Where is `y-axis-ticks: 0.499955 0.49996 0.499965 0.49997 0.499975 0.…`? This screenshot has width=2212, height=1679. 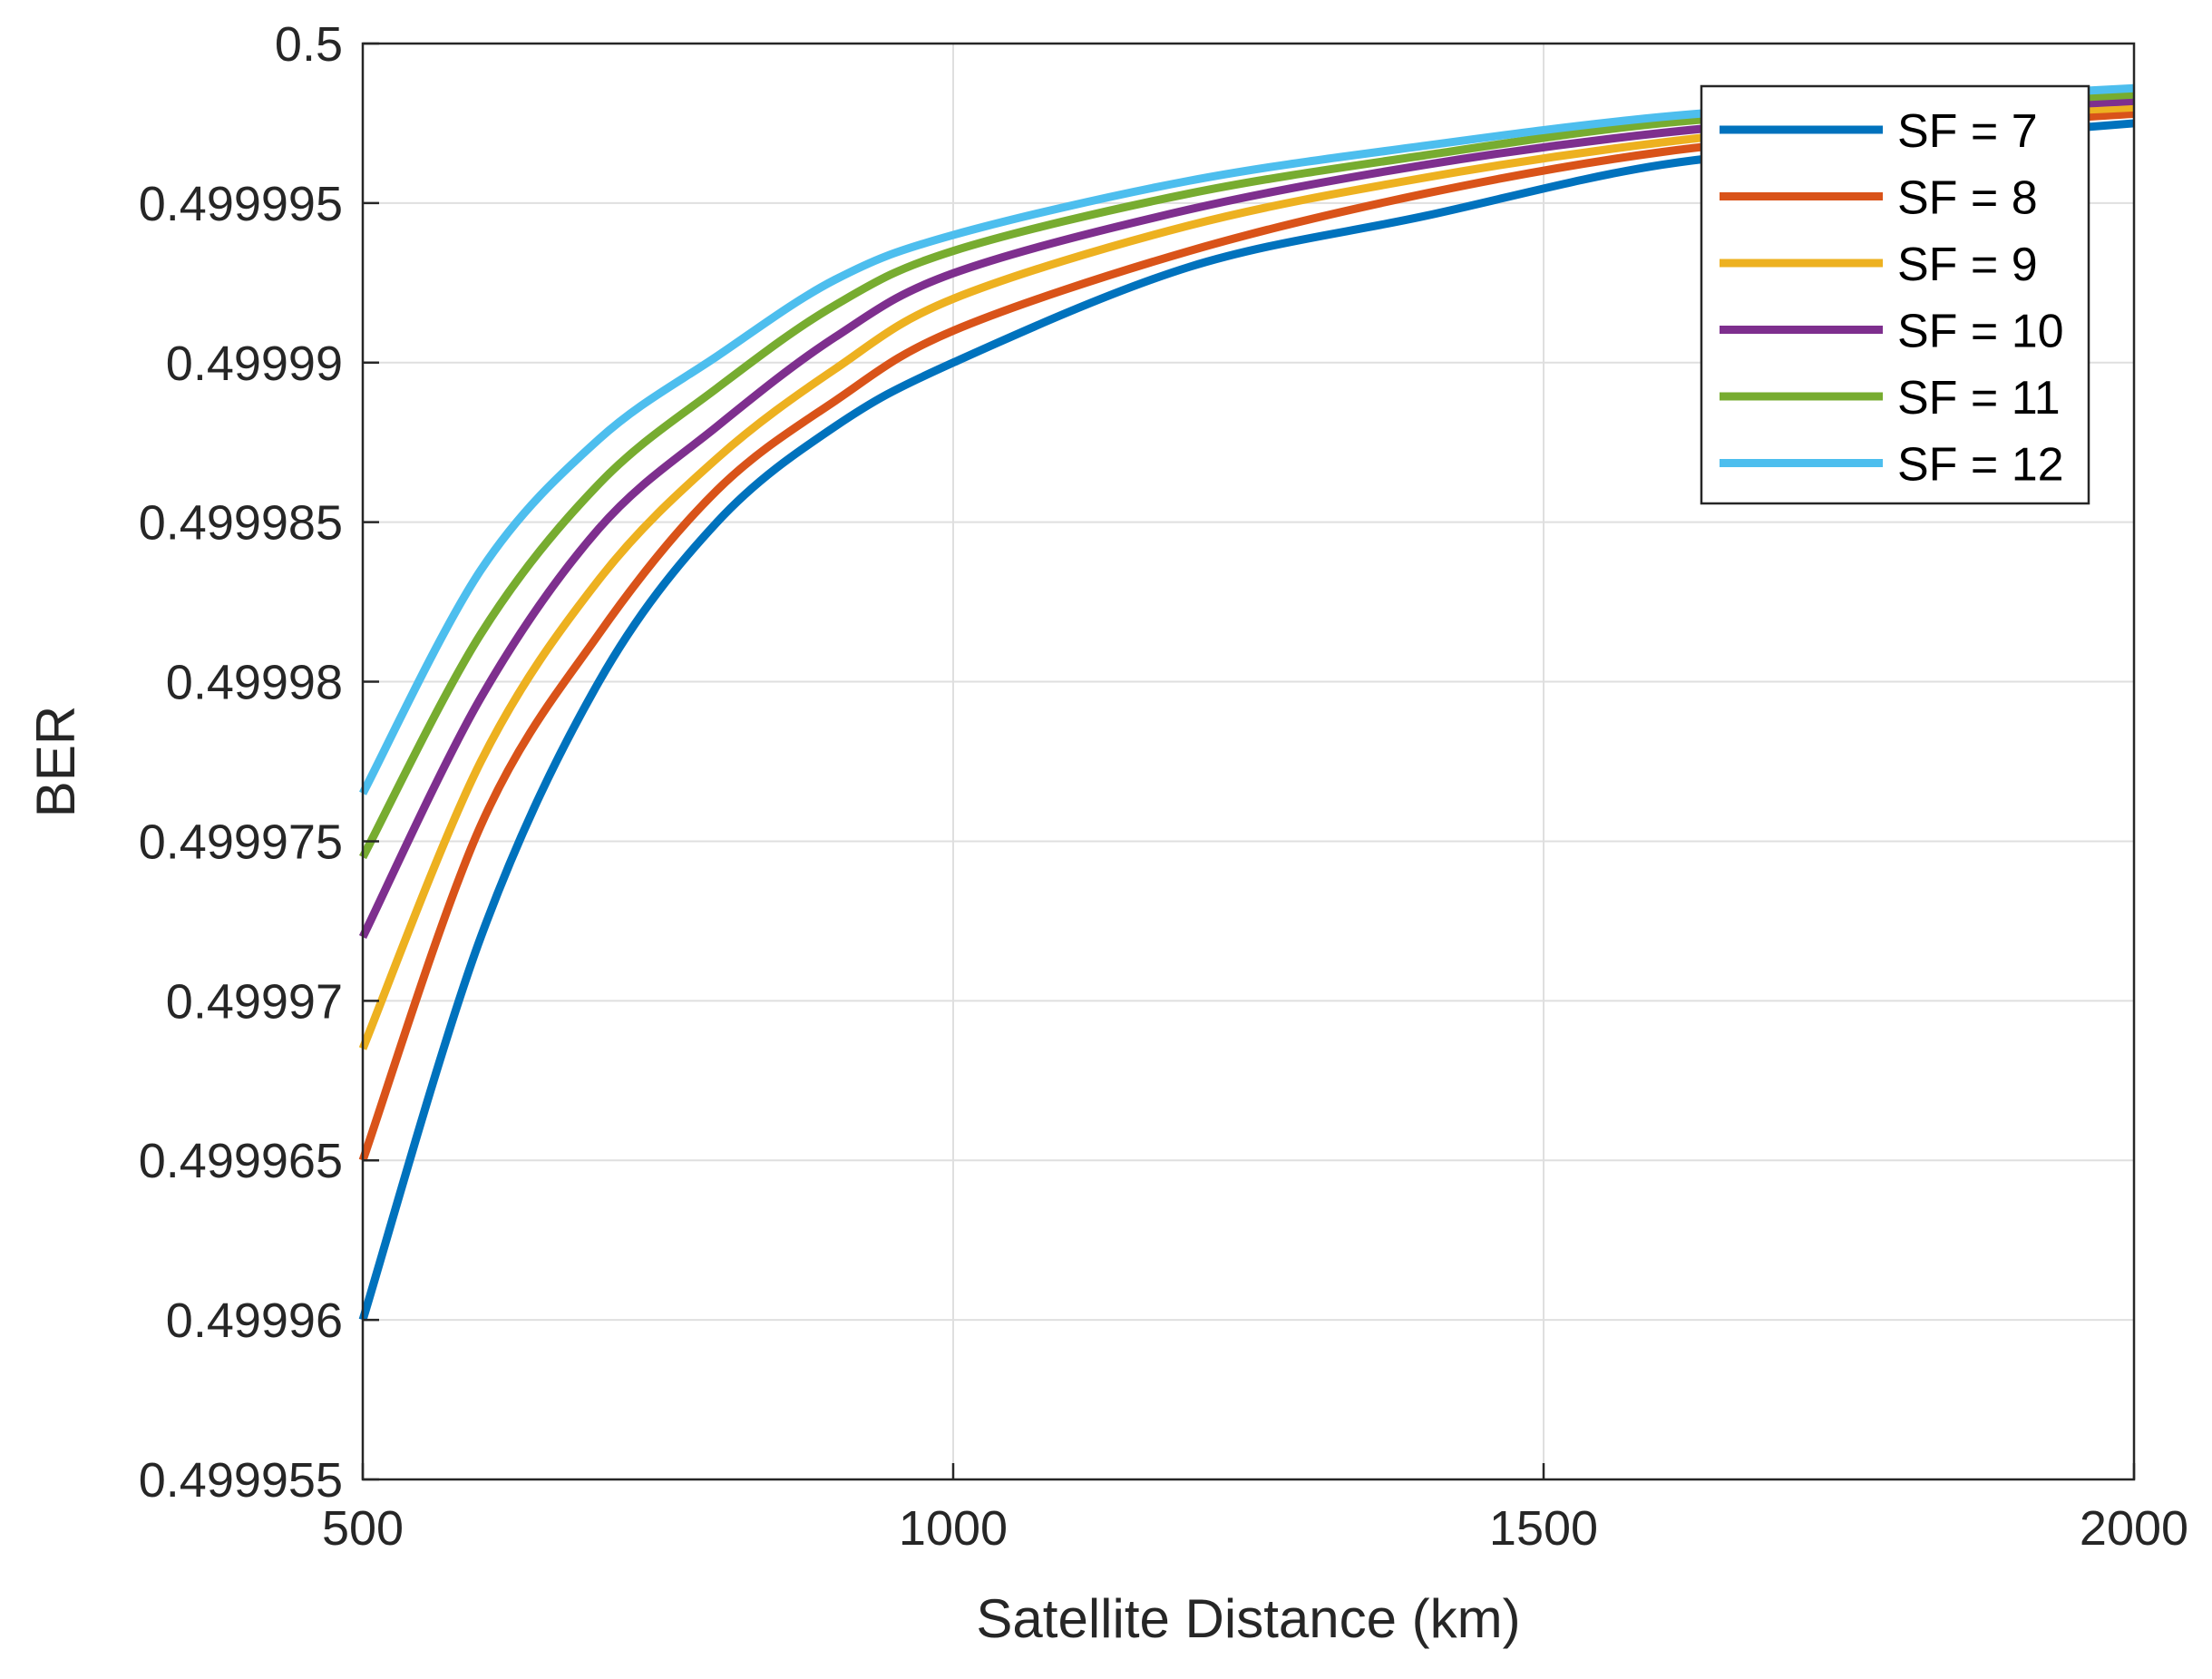
y-axis-ticks: 0.499955 0.49996 0.499965 0.49997 0.499975 0.… is located at coordinates (259, 762).